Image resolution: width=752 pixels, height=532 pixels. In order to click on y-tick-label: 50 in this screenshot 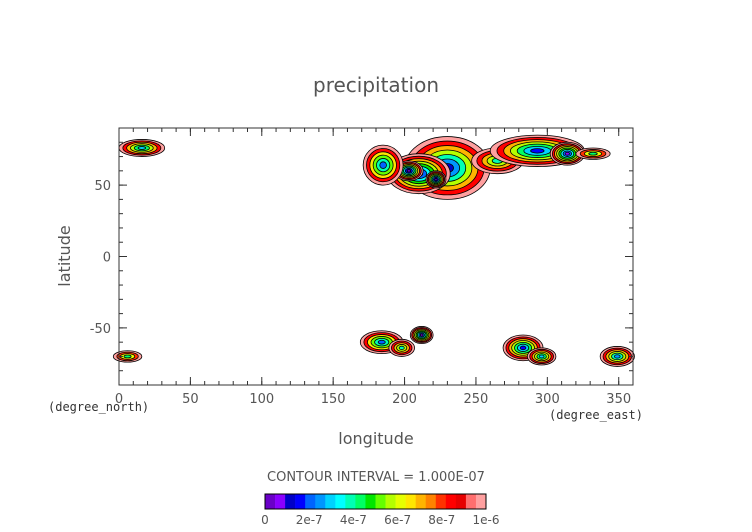, I will do `click(102, 186)`.